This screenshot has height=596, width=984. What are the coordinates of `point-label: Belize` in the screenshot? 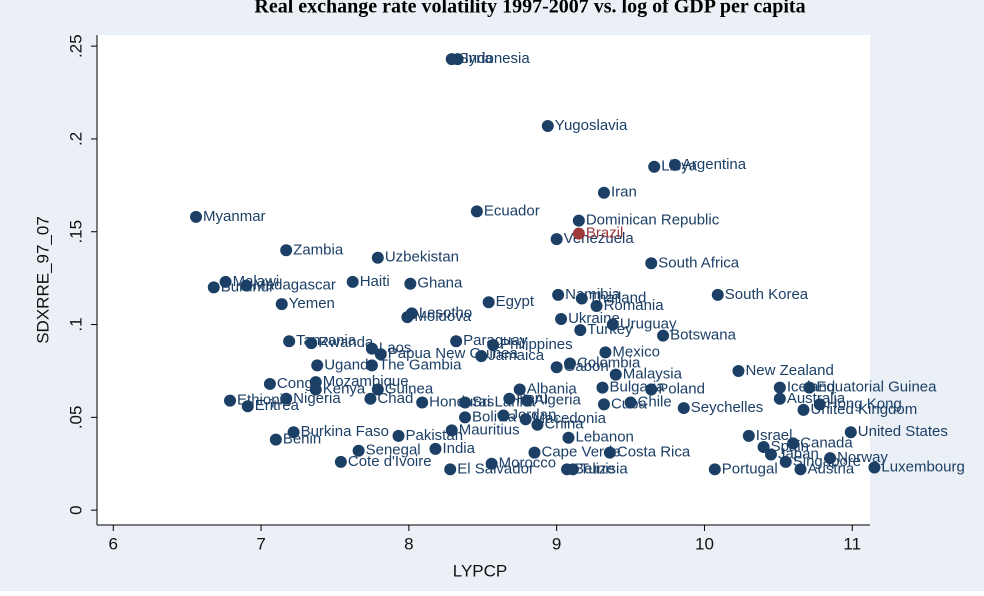 It's located at (594, 468).